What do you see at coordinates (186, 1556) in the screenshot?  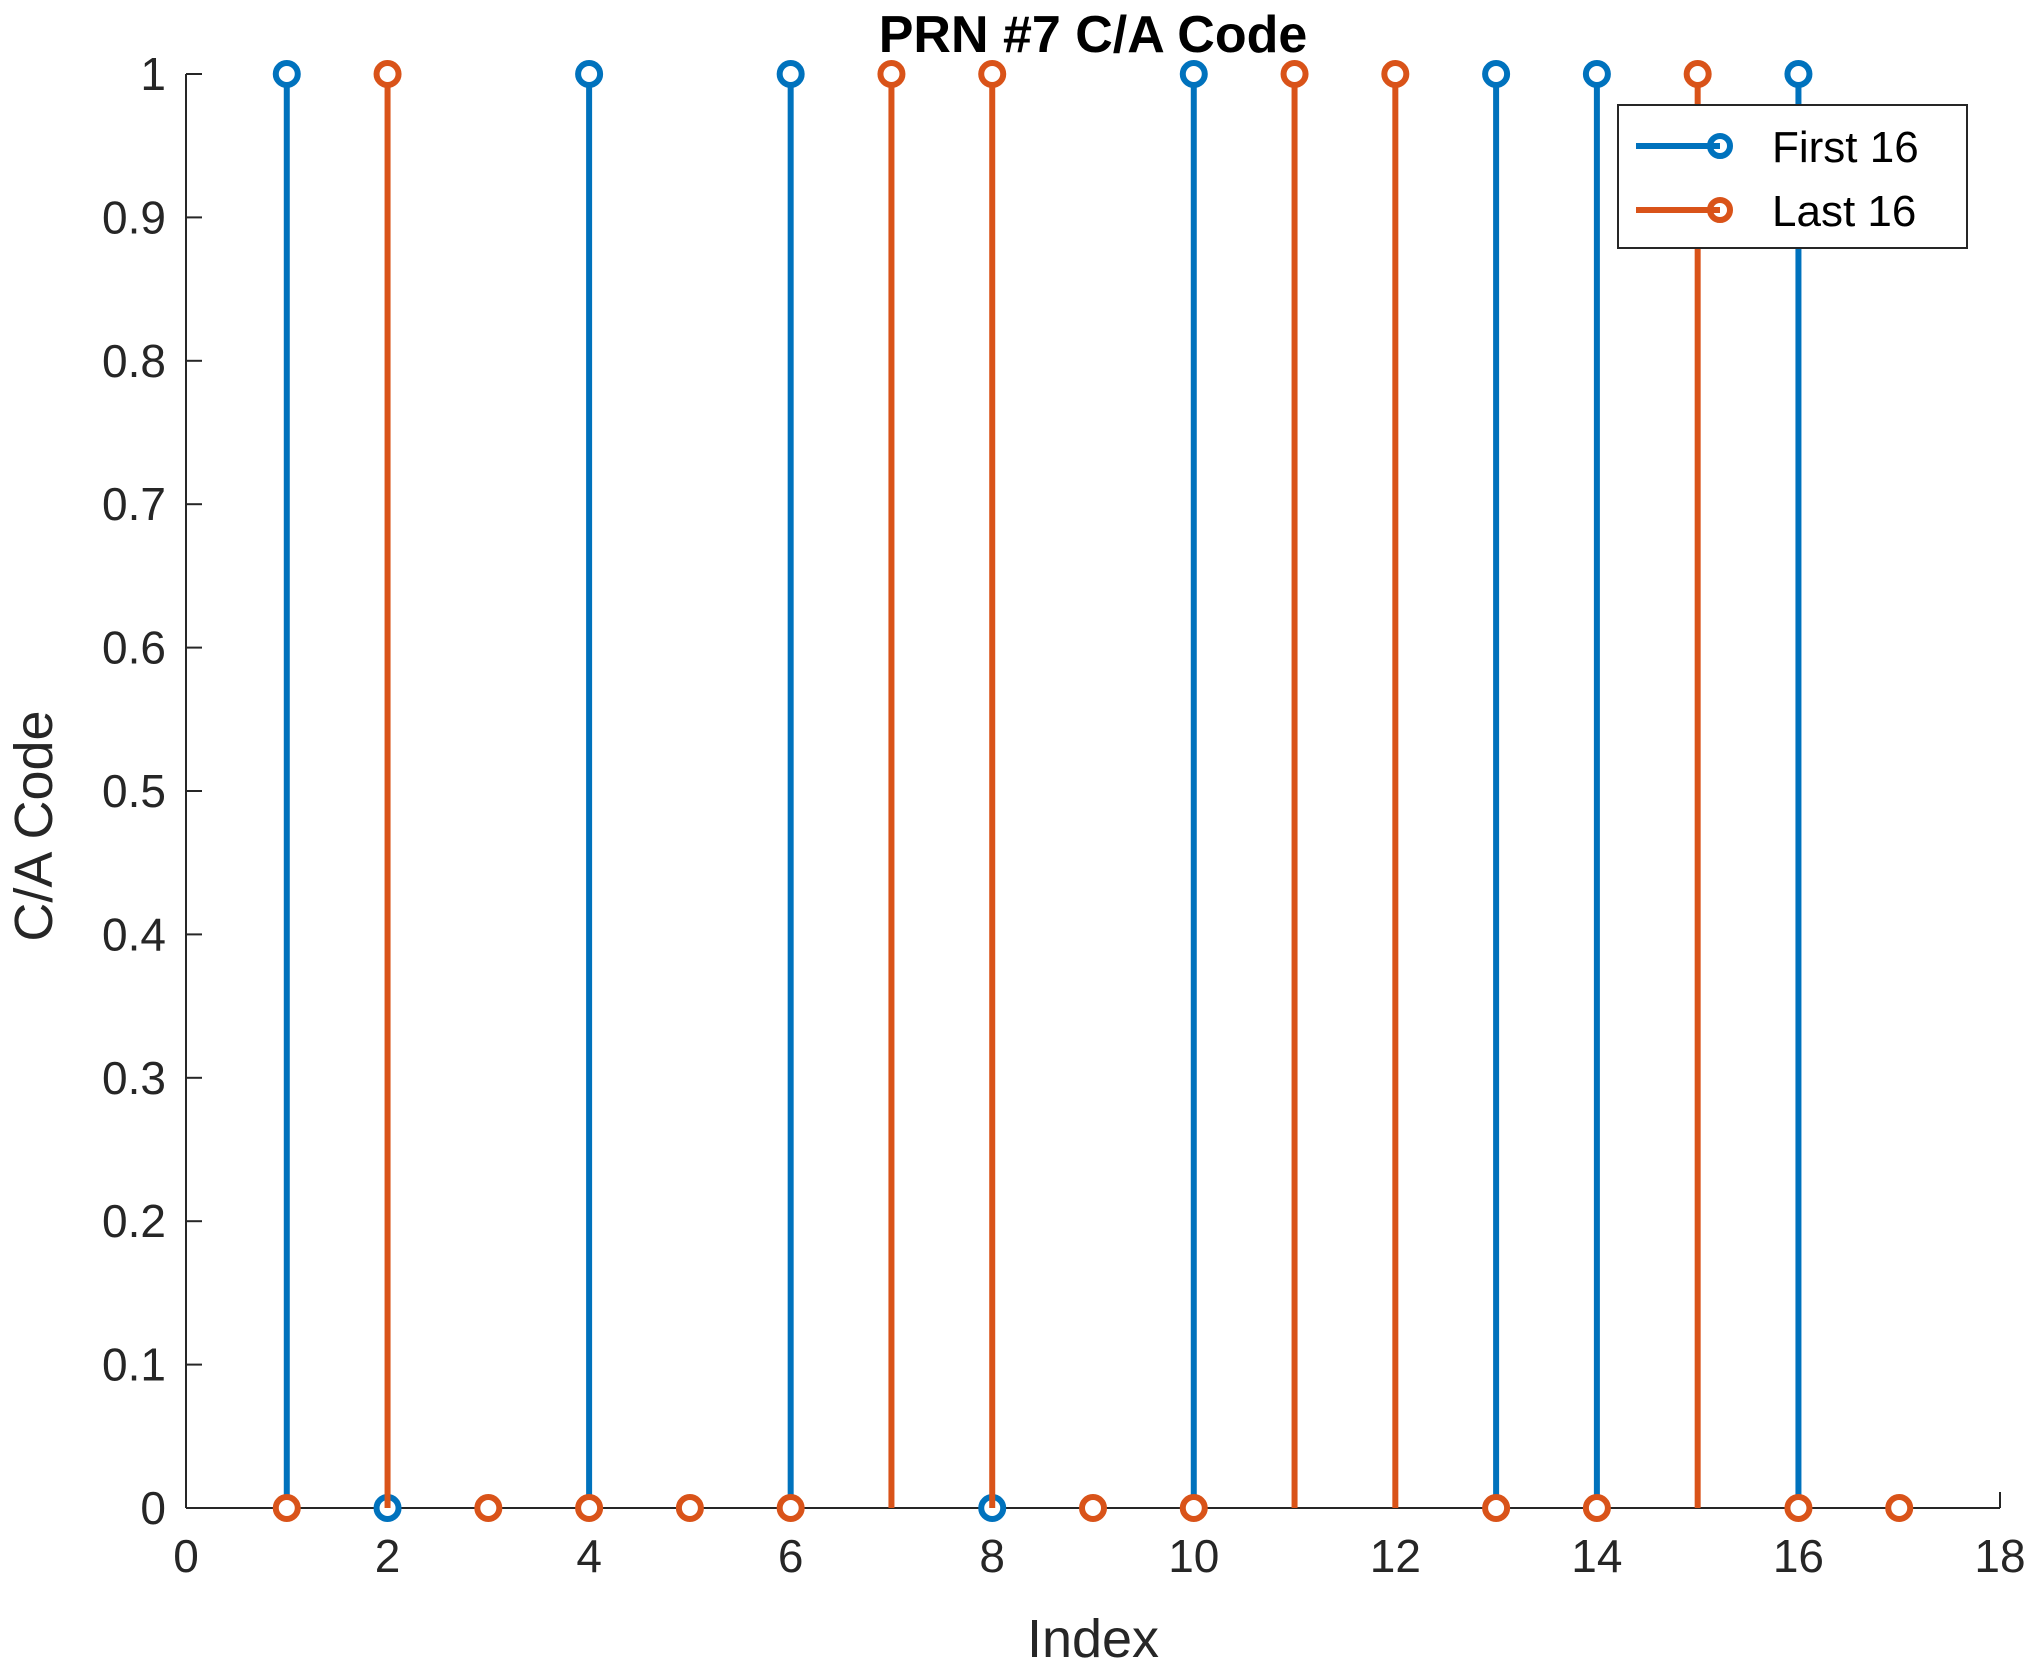 I see `x-tick-label: 0` at bounding box center [186, 1556].